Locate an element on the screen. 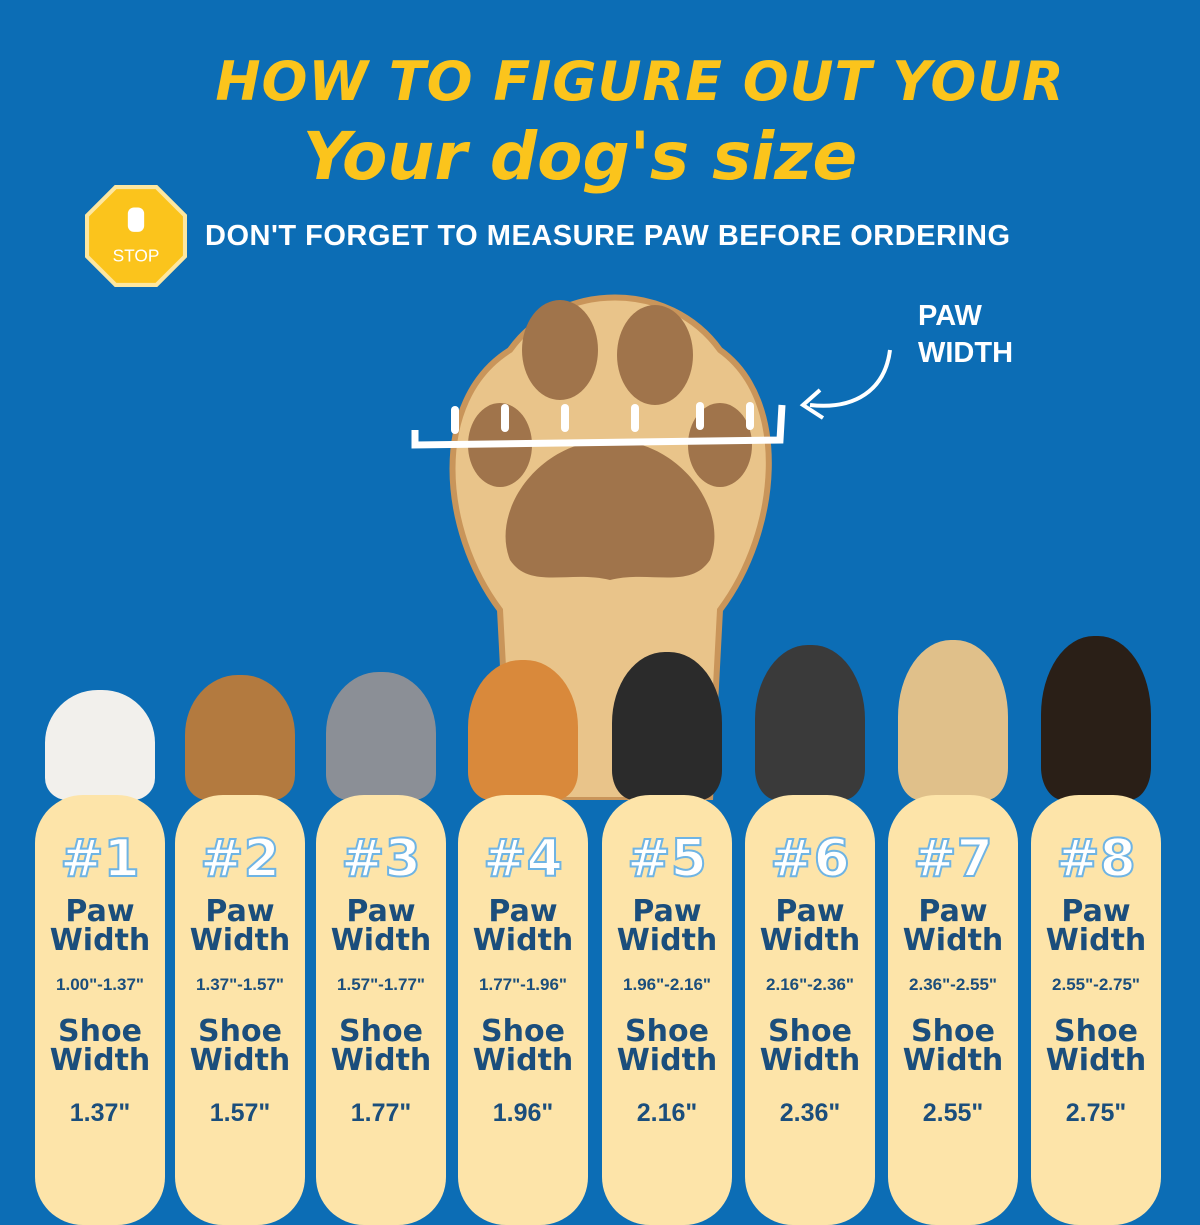  shoe-width-value: 1.57" is located at coordinates (240, 1113).